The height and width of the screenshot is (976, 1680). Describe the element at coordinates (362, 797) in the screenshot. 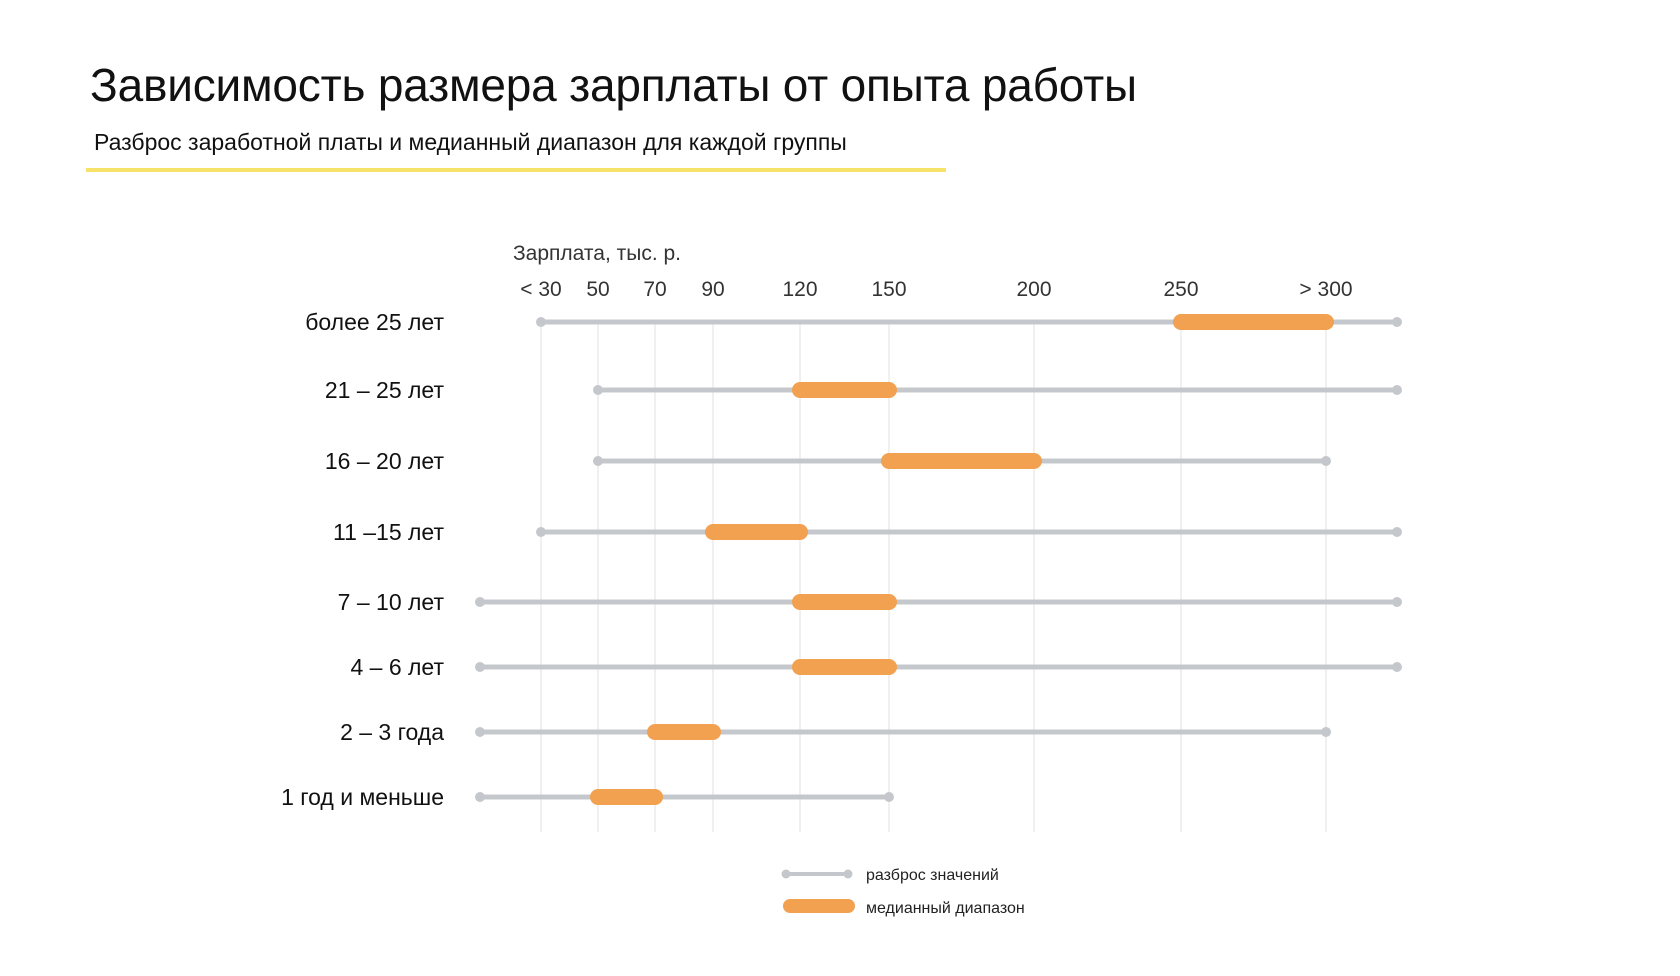

I see `row-label: 1 год и меньше` at that location.